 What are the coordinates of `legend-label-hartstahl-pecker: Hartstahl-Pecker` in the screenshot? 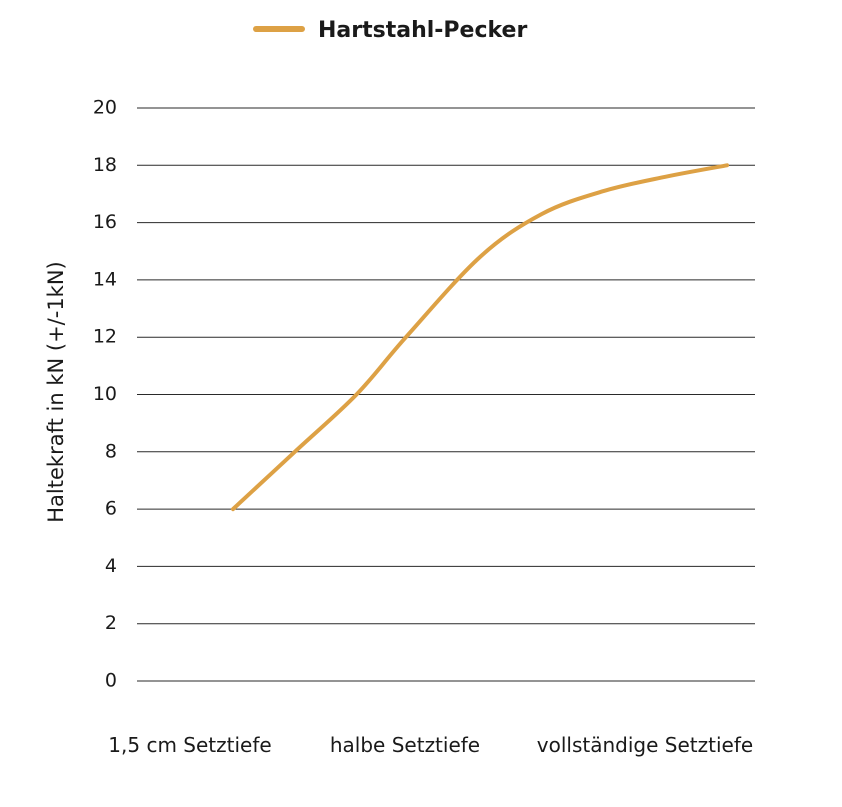 It's located at (422, 30).